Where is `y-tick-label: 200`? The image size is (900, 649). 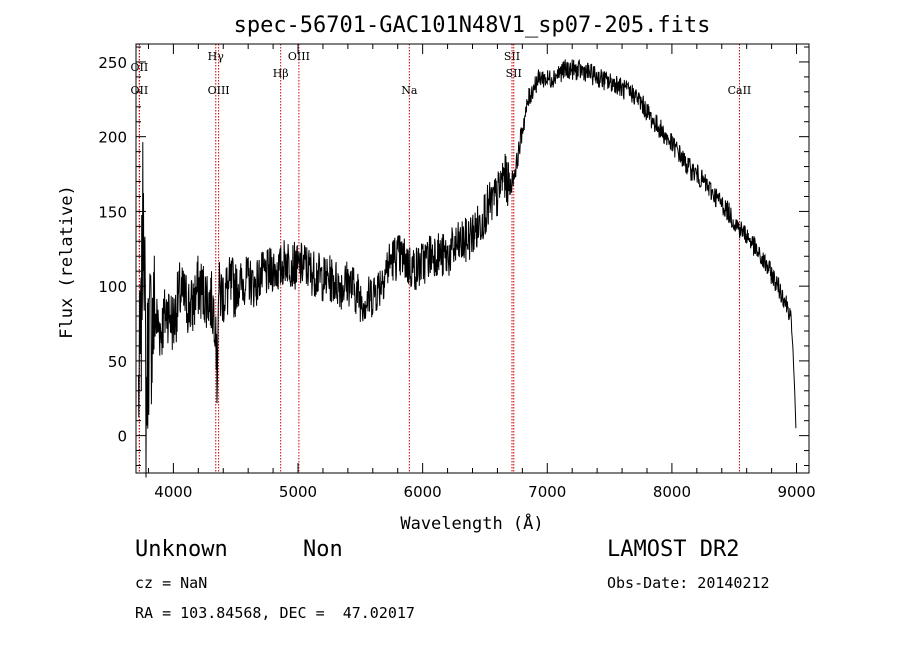
y-tick-label: 200 is located at coordinates (112, 138).